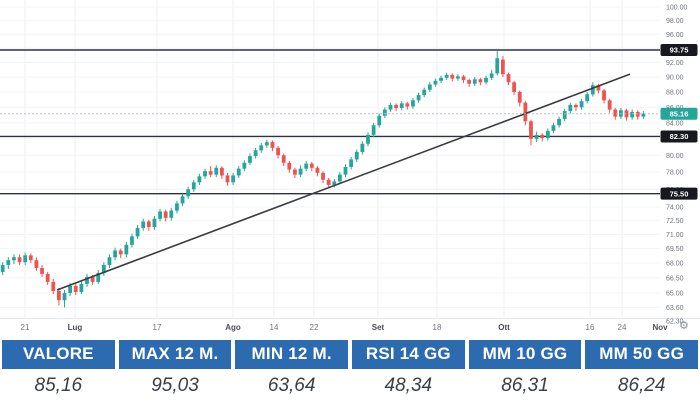 This screenshot has width=700, height=400. I want to click on svg-text: 21, so click(25, 327).